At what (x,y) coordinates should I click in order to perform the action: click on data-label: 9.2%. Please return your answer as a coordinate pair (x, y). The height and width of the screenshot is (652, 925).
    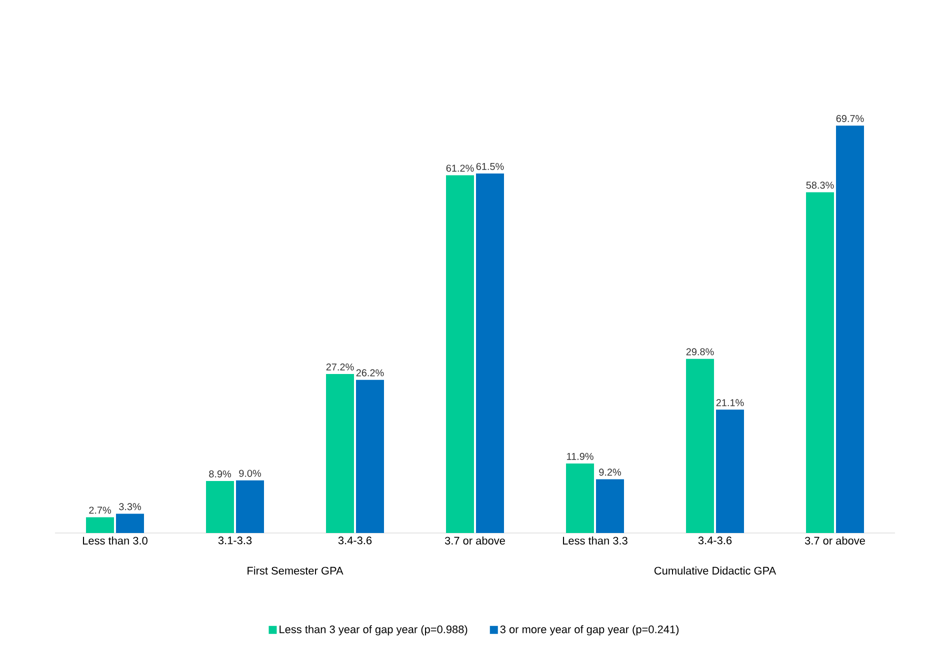
    Looking at the image, I should click on (610, 472).